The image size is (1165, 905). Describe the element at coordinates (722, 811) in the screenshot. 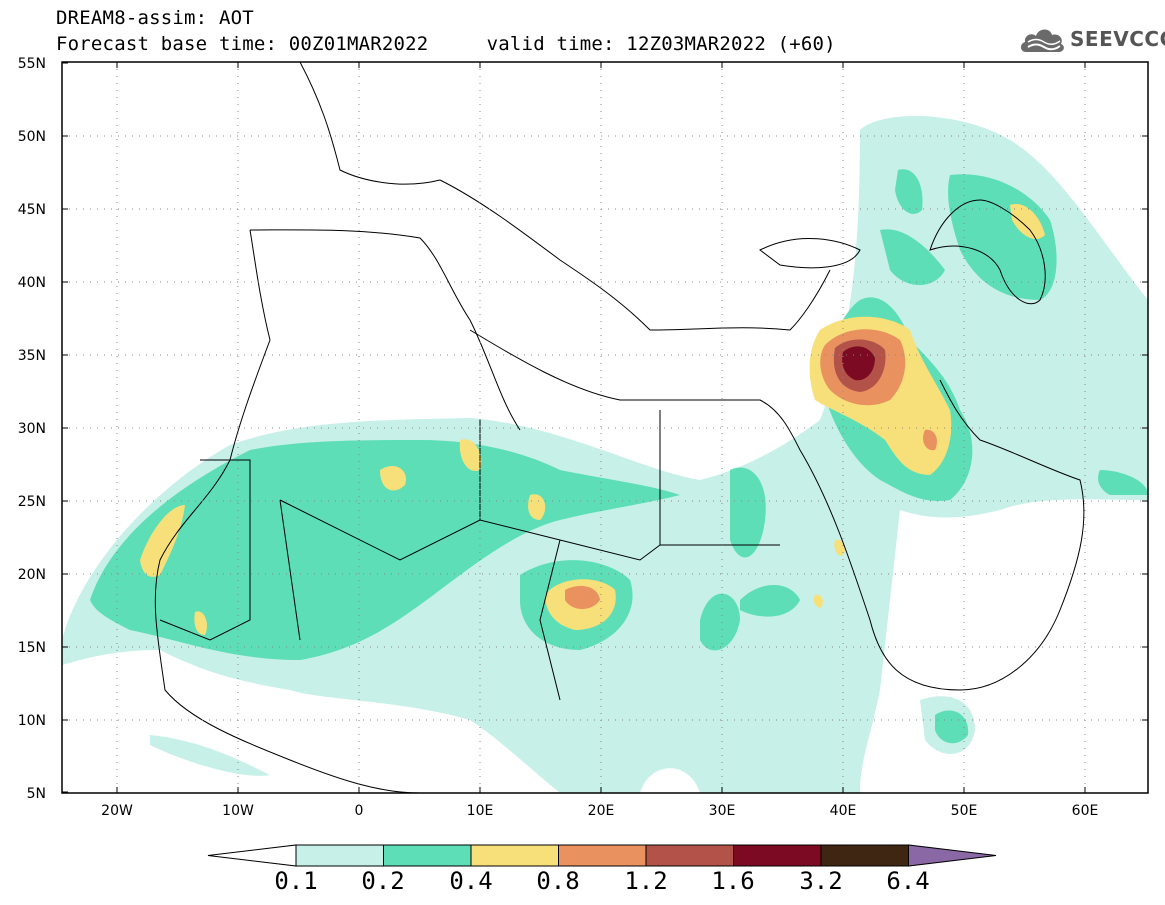

I see `lon-label: 30E` at that location.